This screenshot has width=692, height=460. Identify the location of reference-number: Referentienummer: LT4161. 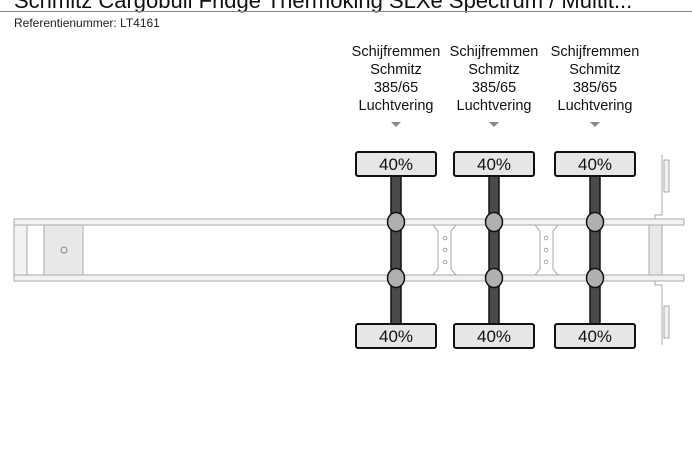
(87, 23).